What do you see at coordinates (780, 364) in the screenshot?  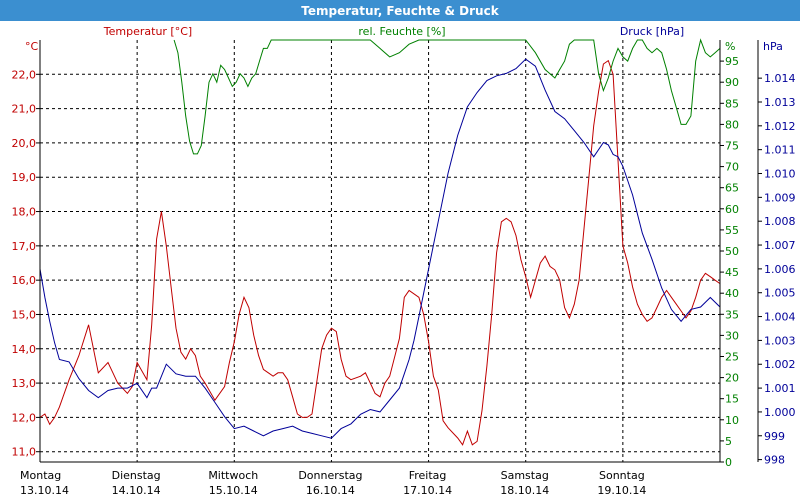 I see `pressure-tick-label: 1.002` at bounding box center [780, 364].